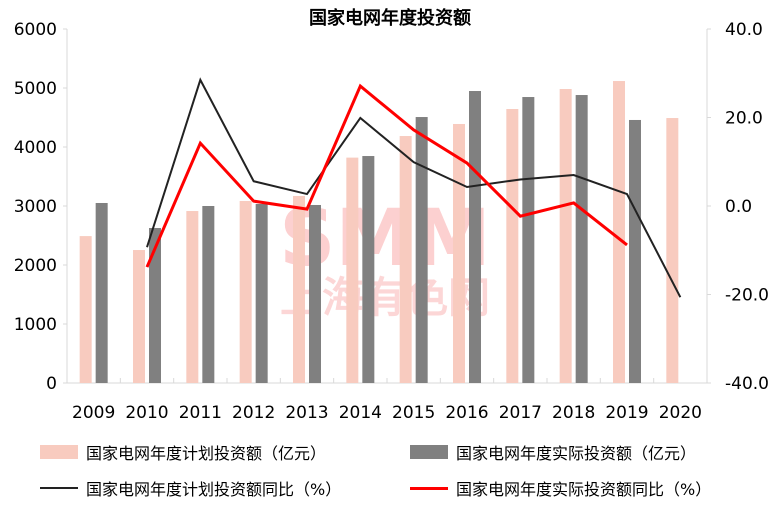  What do you see at coordinates (146, 413) in the screenshot?
I see `x-tick-label: 2010` at bounding box center [146, 413].